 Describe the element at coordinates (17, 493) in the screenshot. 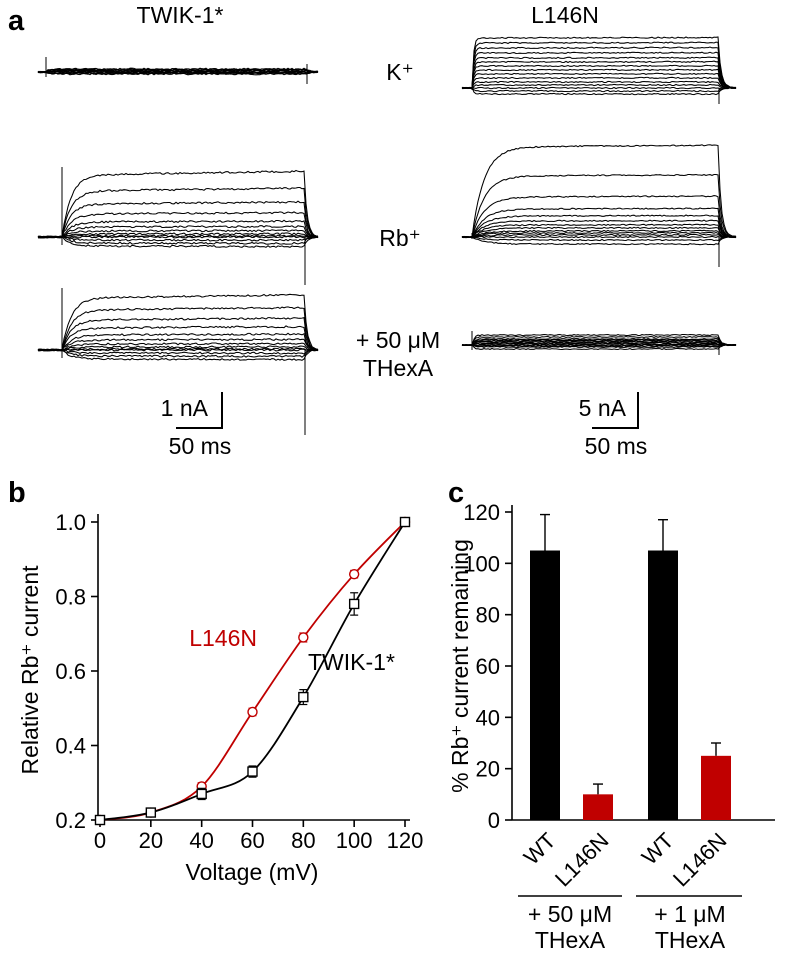

I see `panel-b-letter: b` at that location.